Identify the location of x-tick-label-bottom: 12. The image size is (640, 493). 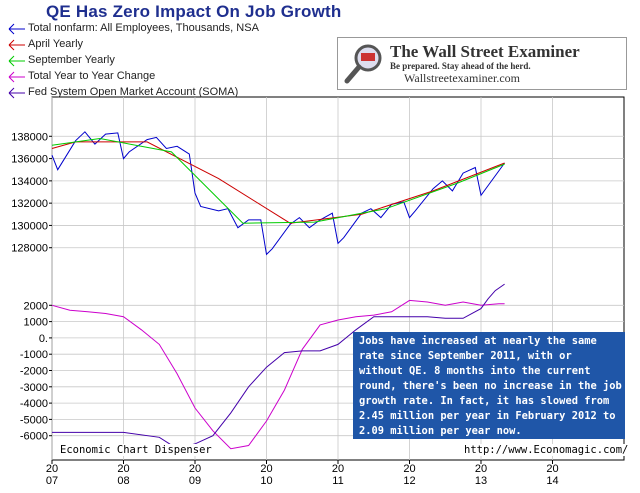
(409, 481).